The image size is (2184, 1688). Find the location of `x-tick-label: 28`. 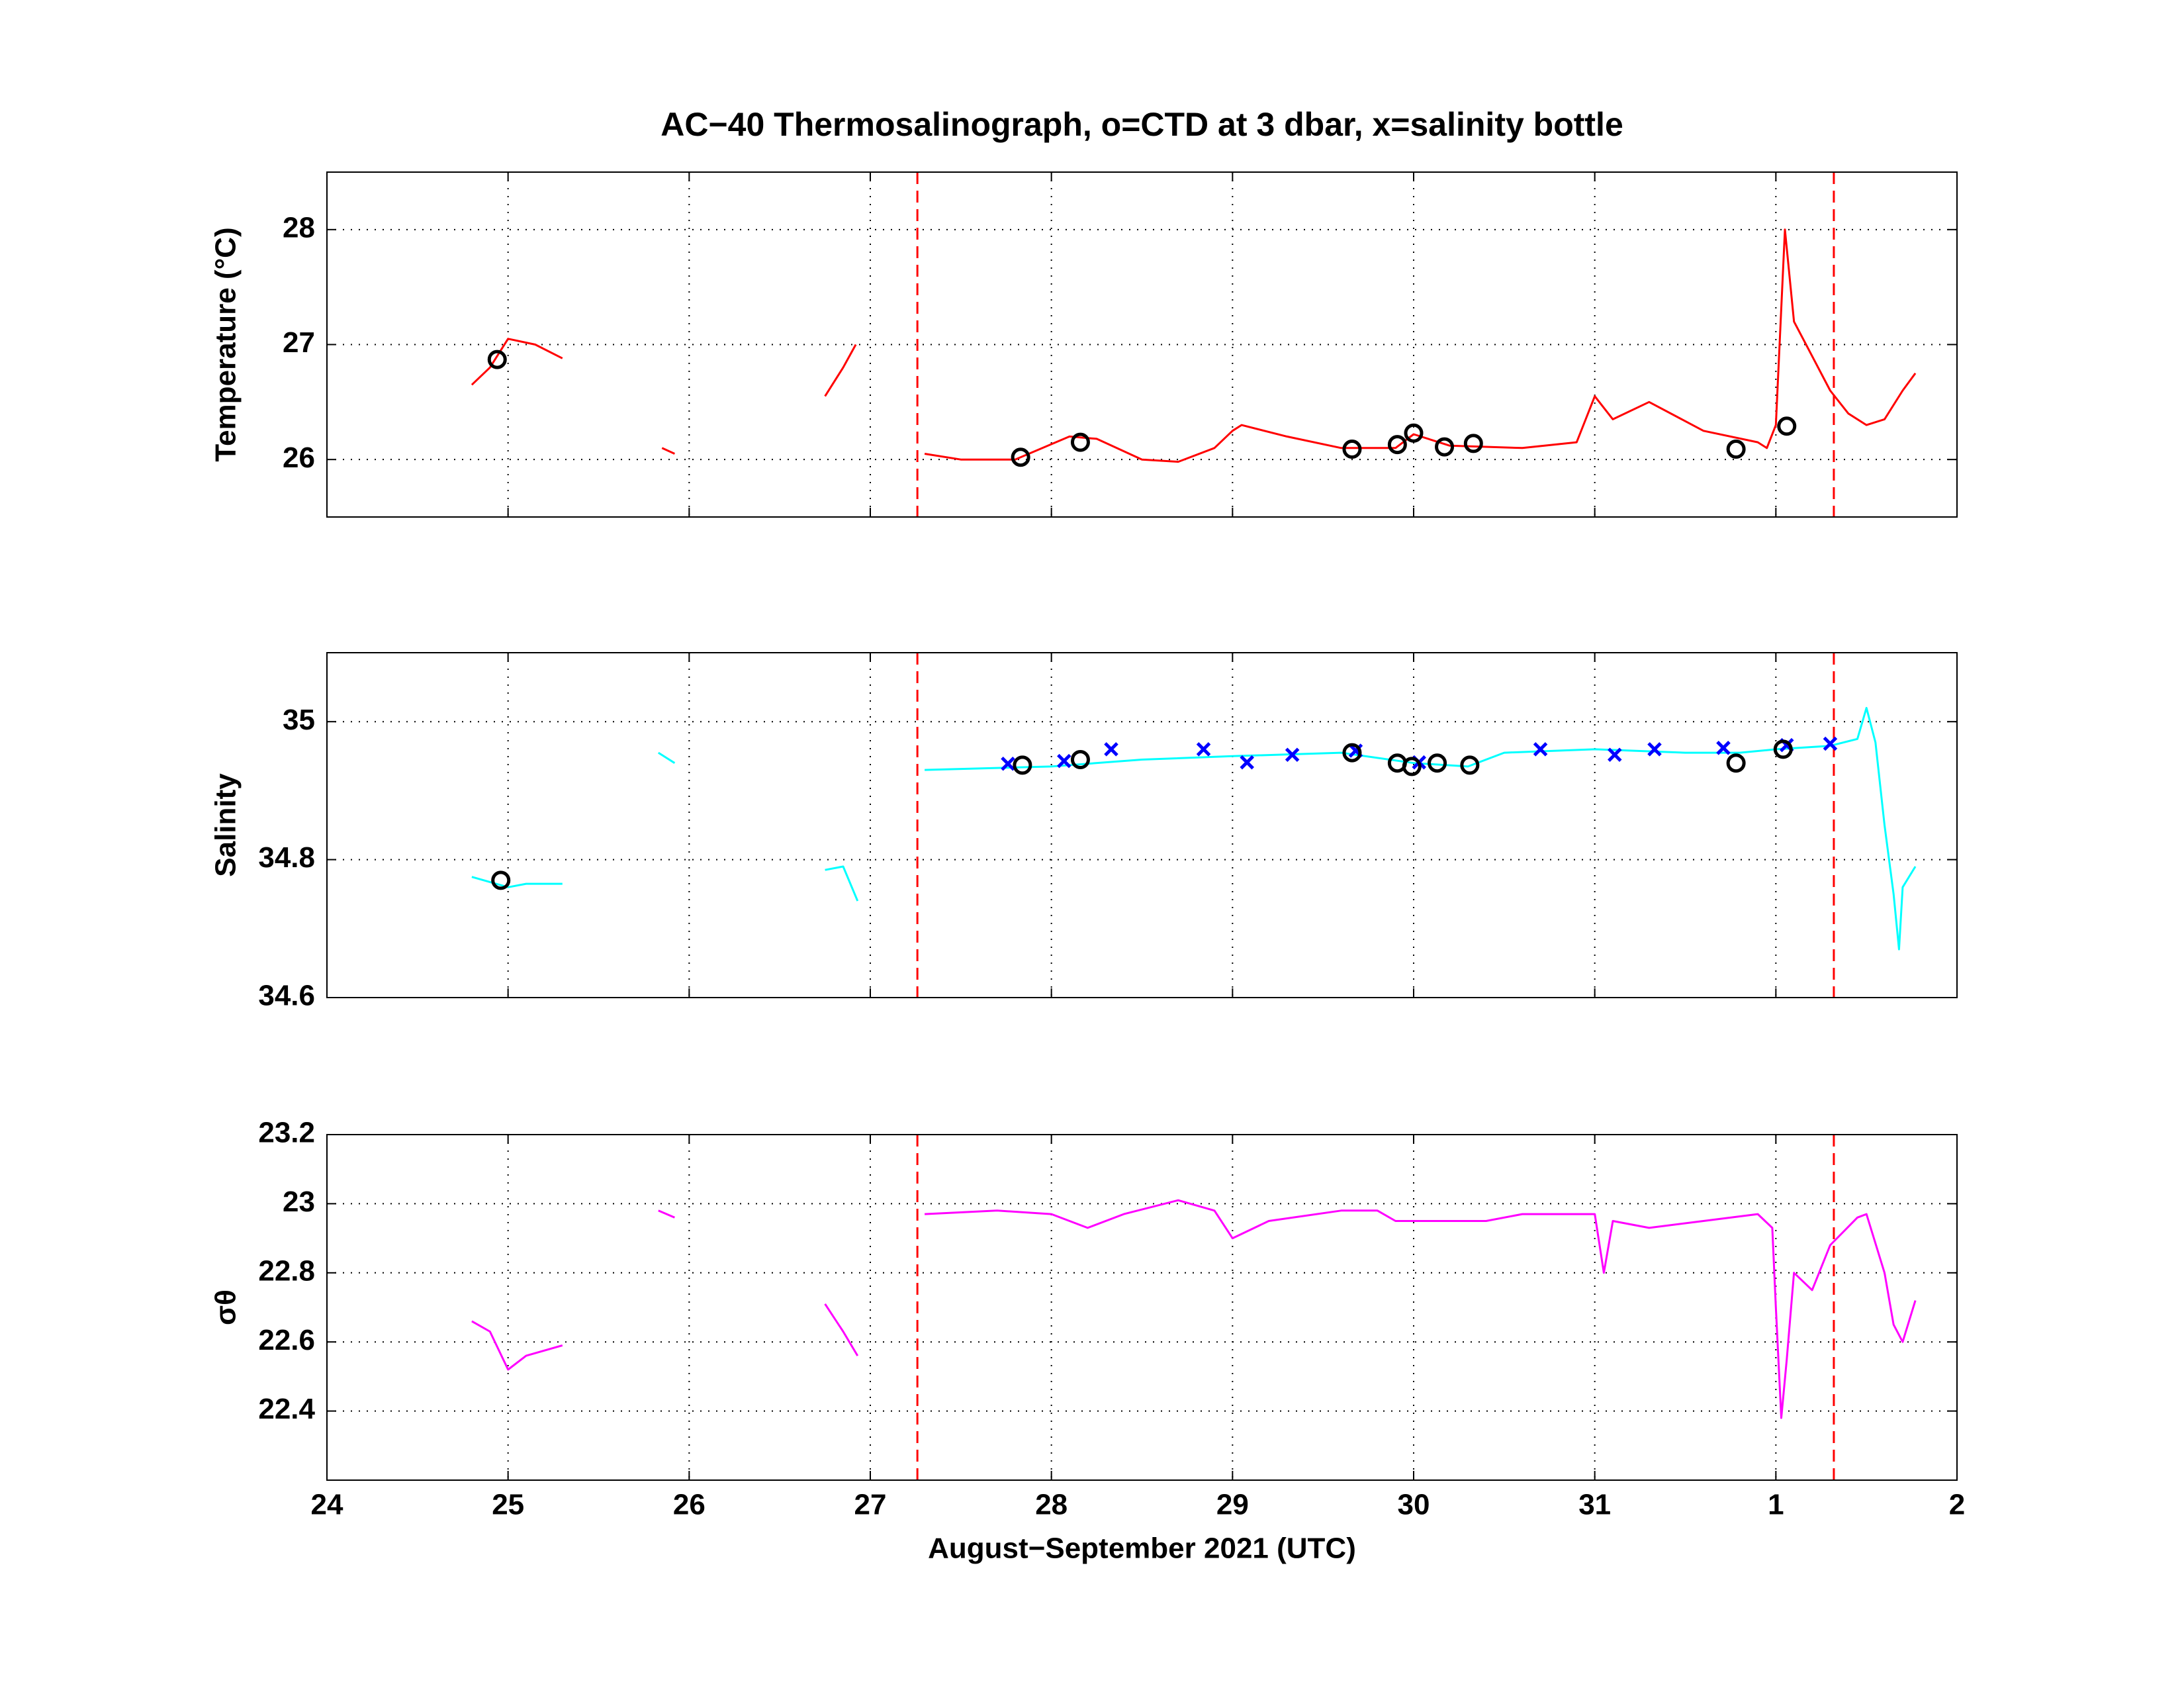

x-tick-label: 28 is located at coordinates (1051, 1505).